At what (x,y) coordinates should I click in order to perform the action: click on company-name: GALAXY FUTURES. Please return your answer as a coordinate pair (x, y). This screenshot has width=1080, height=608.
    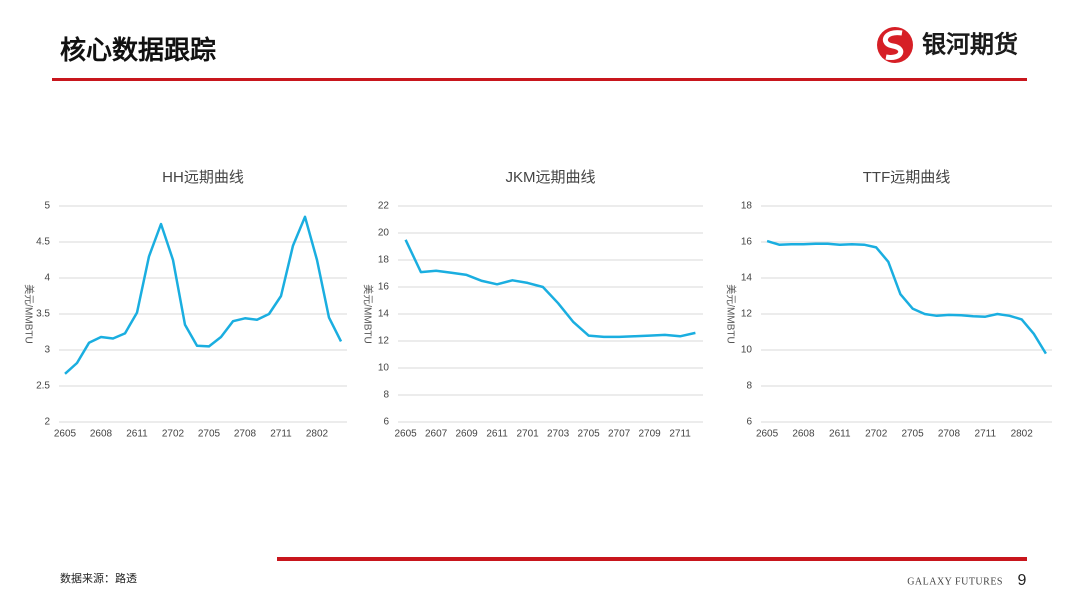
    Looking at the image, I should click on (955, 581).